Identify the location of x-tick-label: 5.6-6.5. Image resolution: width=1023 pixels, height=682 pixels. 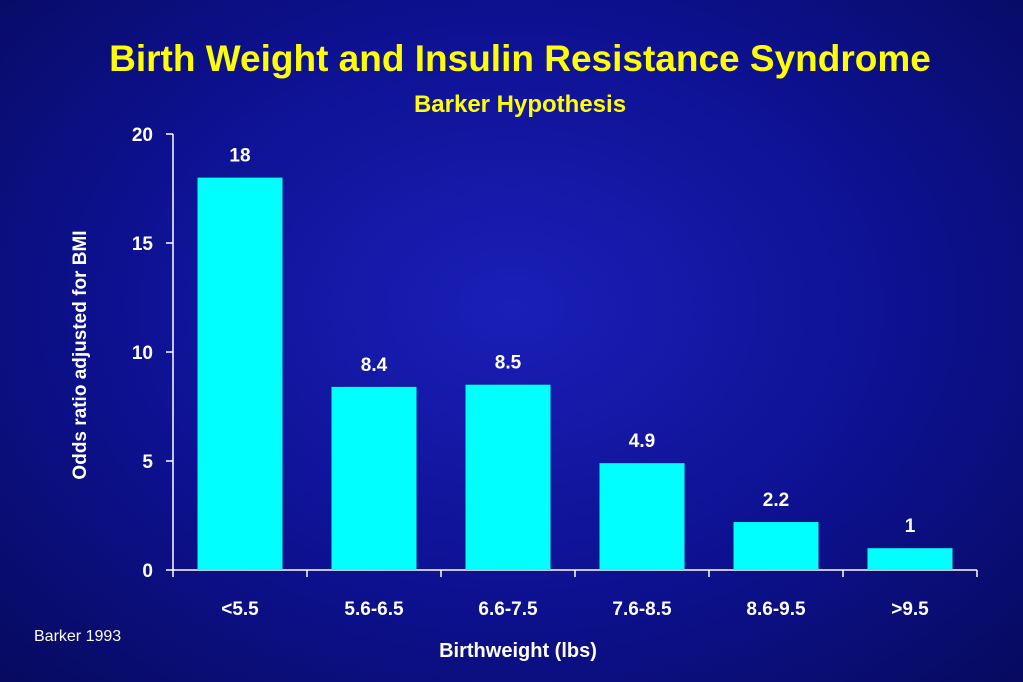
(374, 609).